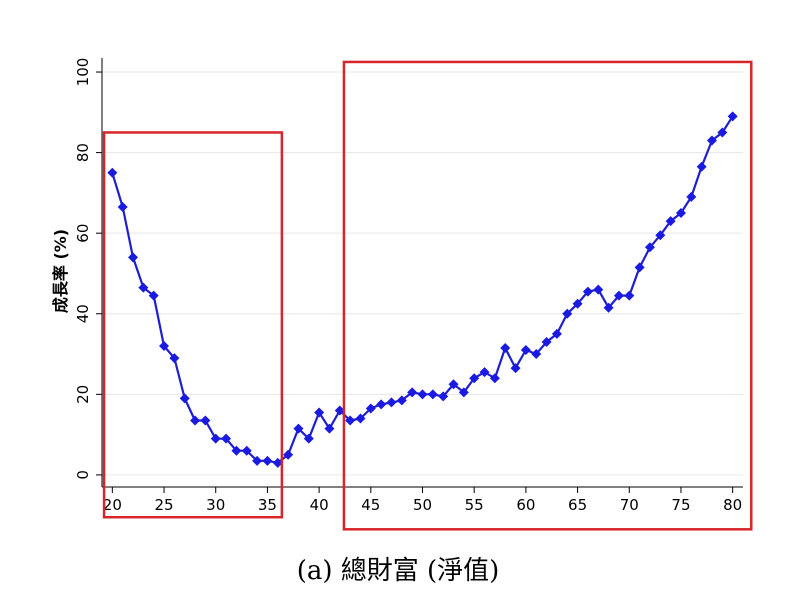  What do you see at coordinates (215, 505) in the screenshot?
I see `x-tick-label: 30` at bounding box center [215, 505].